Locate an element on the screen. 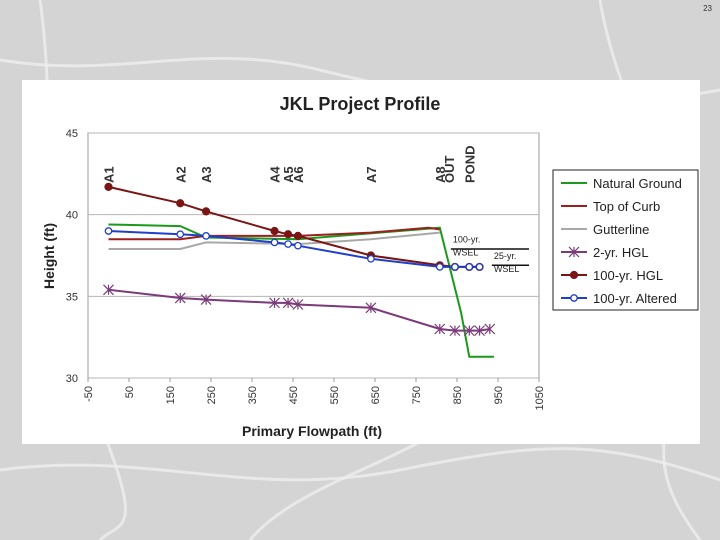  annotation-label: 25-yr. is located at coordinates (505, 256).